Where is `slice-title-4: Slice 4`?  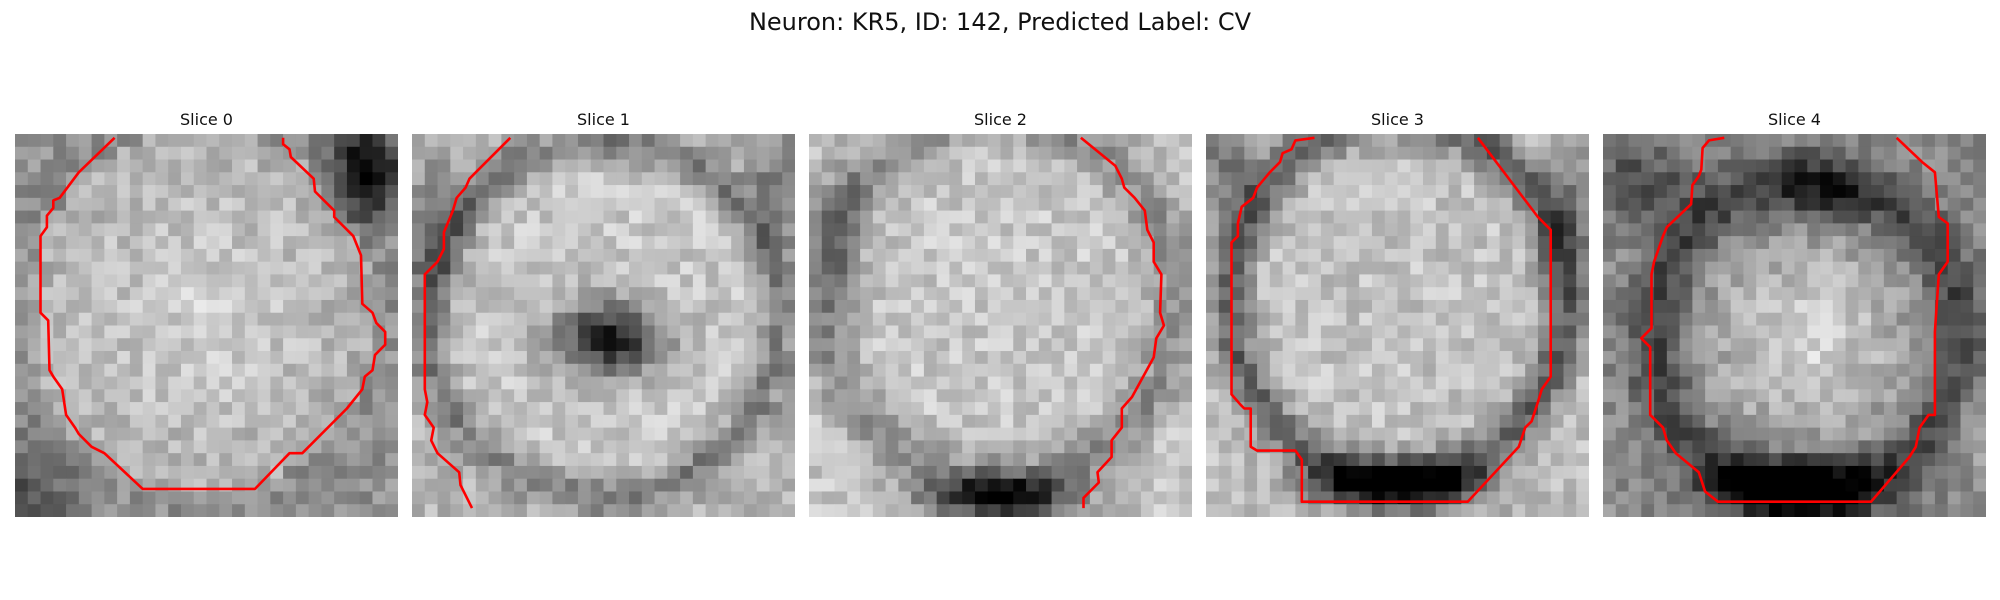 slice-title-4: Slice 4 is located at coordinates (1794, 119).